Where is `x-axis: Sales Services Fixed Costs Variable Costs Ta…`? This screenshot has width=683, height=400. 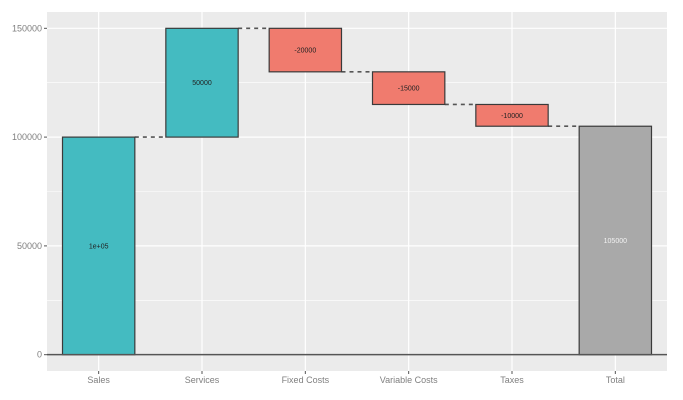 x-axis: Sales Services Fixed Costs Variable Costs Ta… is located at coordinates (356, 378).